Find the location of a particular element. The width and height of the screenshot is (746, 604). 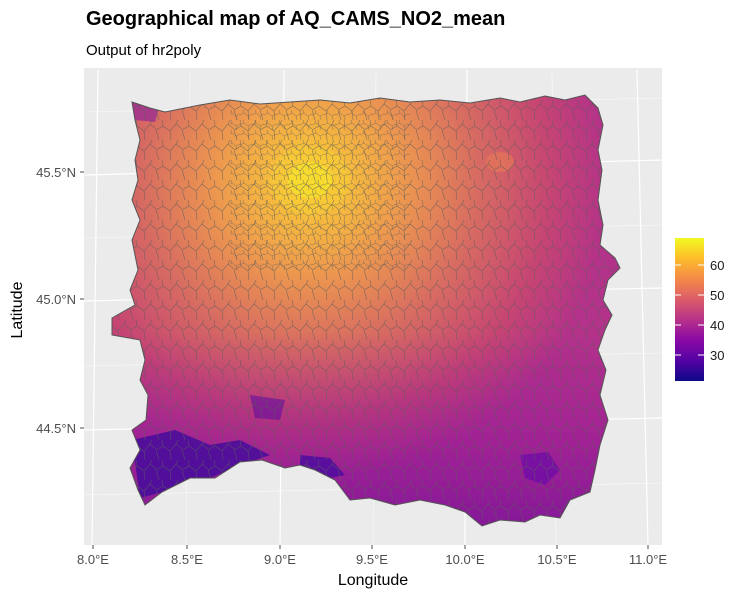

legend: 30 40 50 60 is located at coordinates (699, 309).